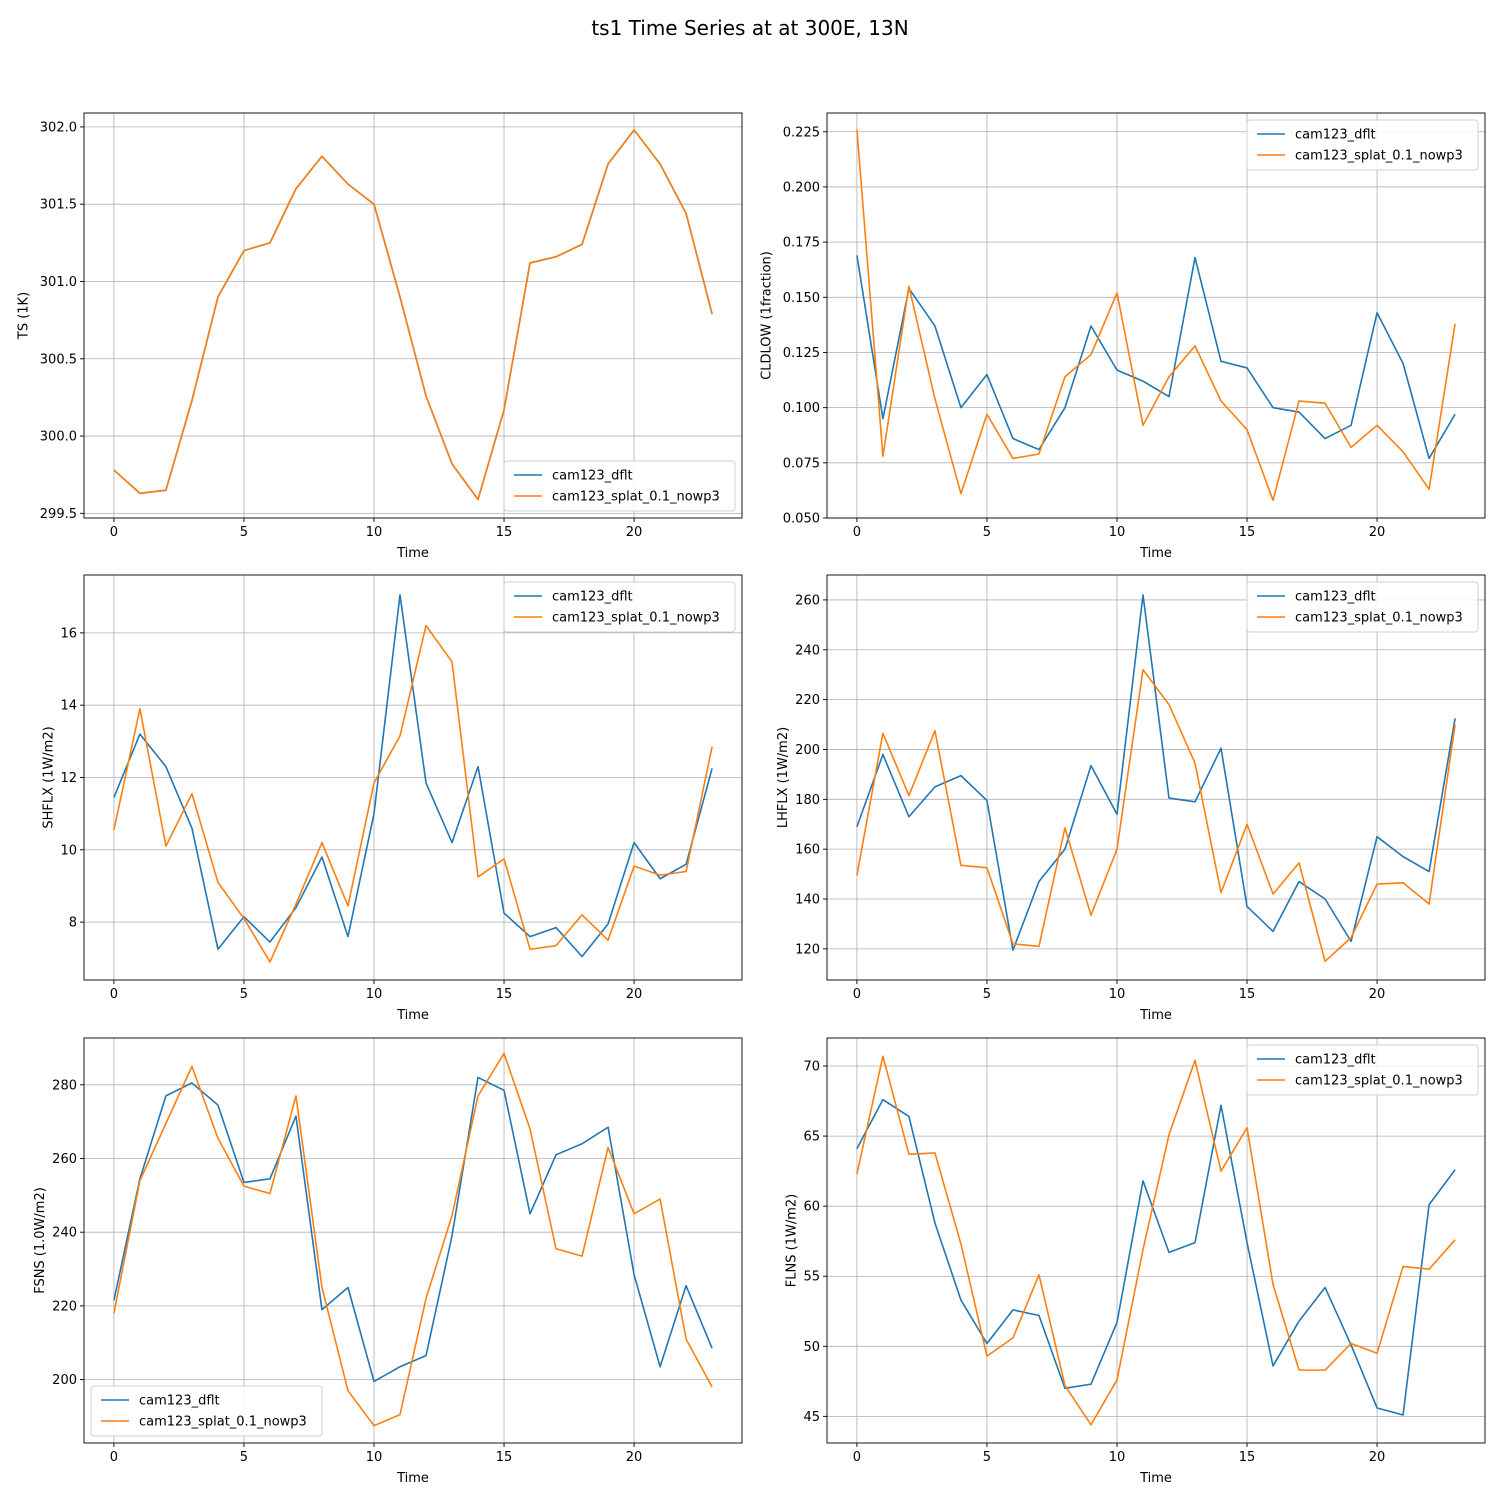 The height and width of the screenshot is (1500, 1500). I want to click on y-tick-label: 0.050, so click(801, 519).